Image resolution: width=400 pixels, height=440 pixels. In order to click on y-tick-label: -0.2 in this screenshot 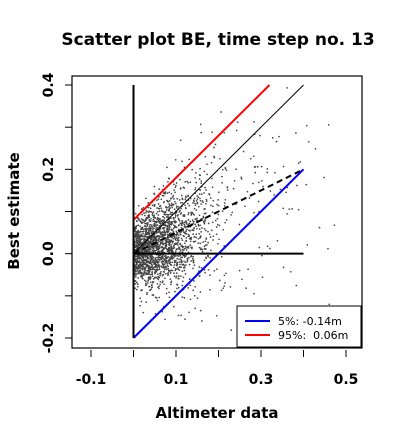, I will do `click(49, 338)`.